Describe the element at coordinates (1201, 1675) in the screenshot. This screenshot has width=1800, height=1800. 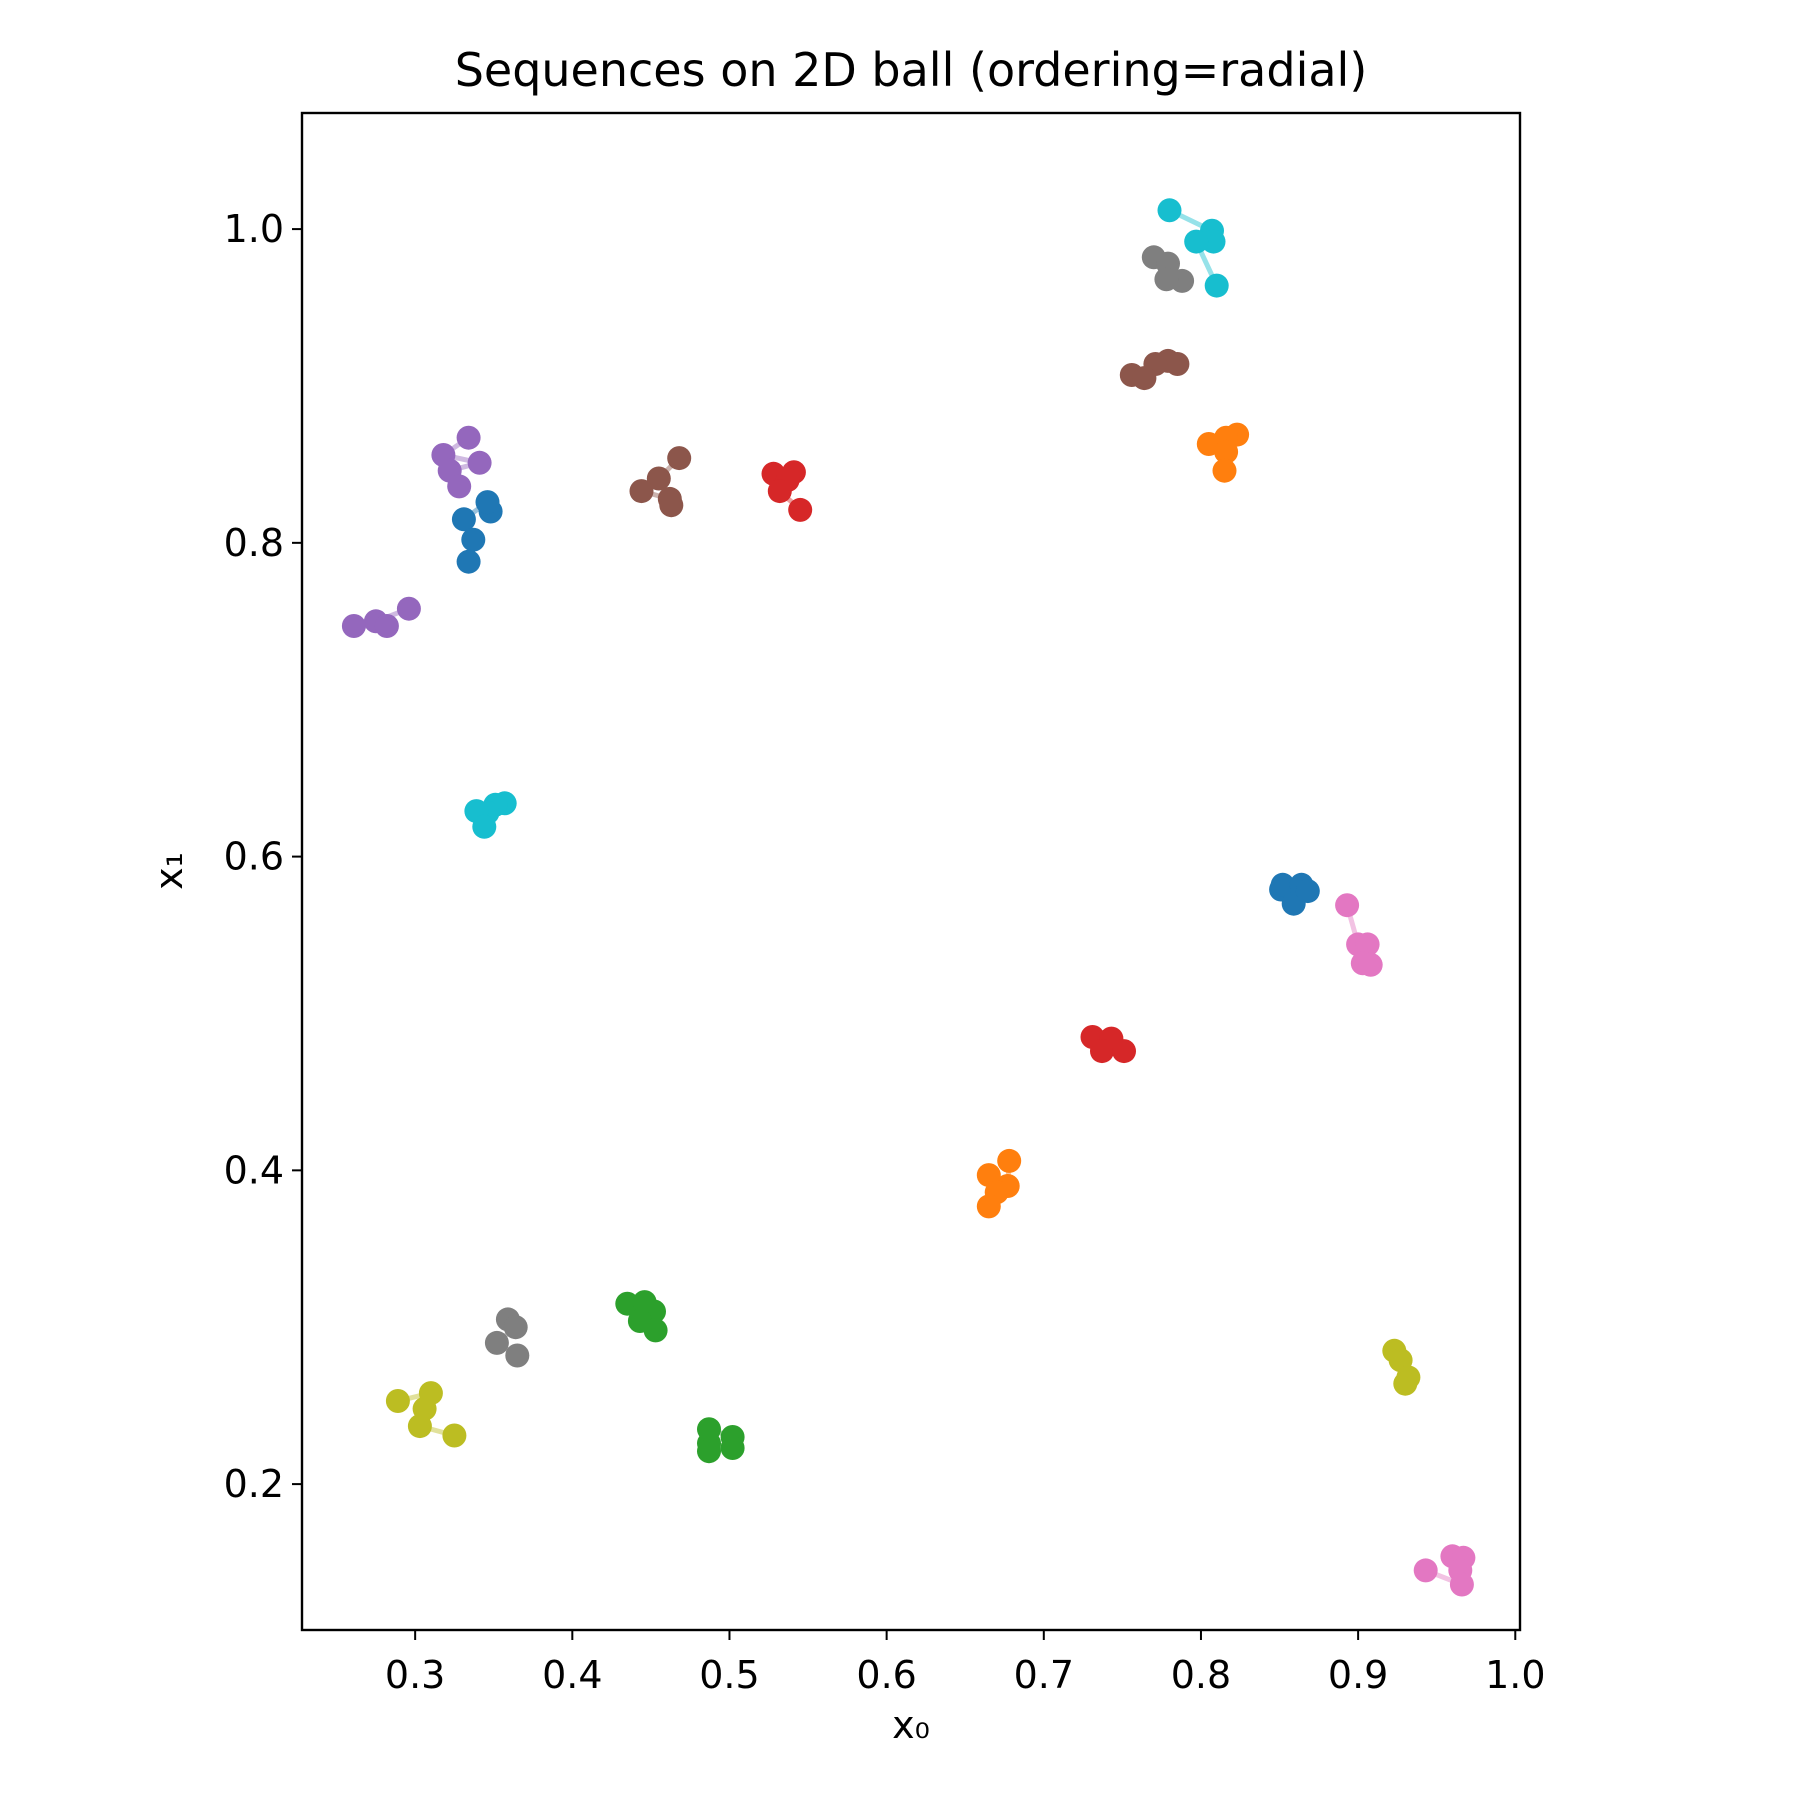
I see `x-tick-label: 0.8` at that location.